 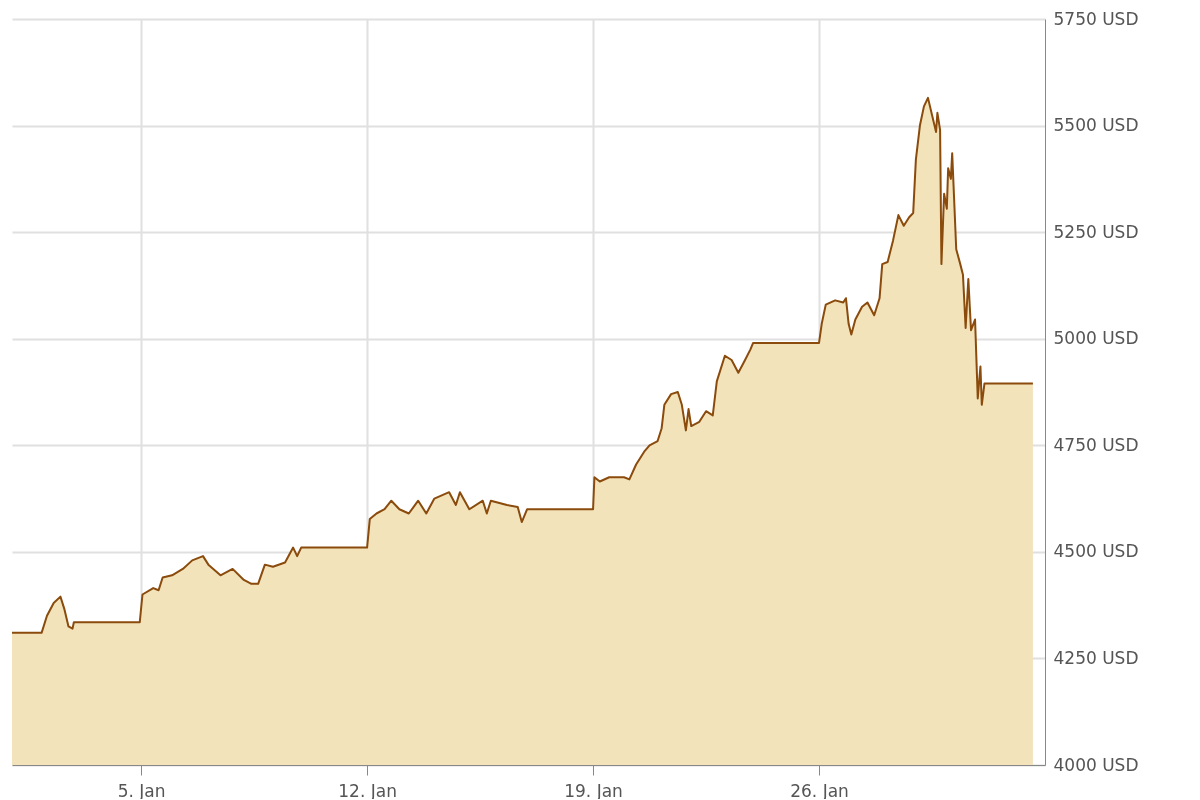 I want to click on y-tick-label: 5750 USD, so click(x=1096, y=18).